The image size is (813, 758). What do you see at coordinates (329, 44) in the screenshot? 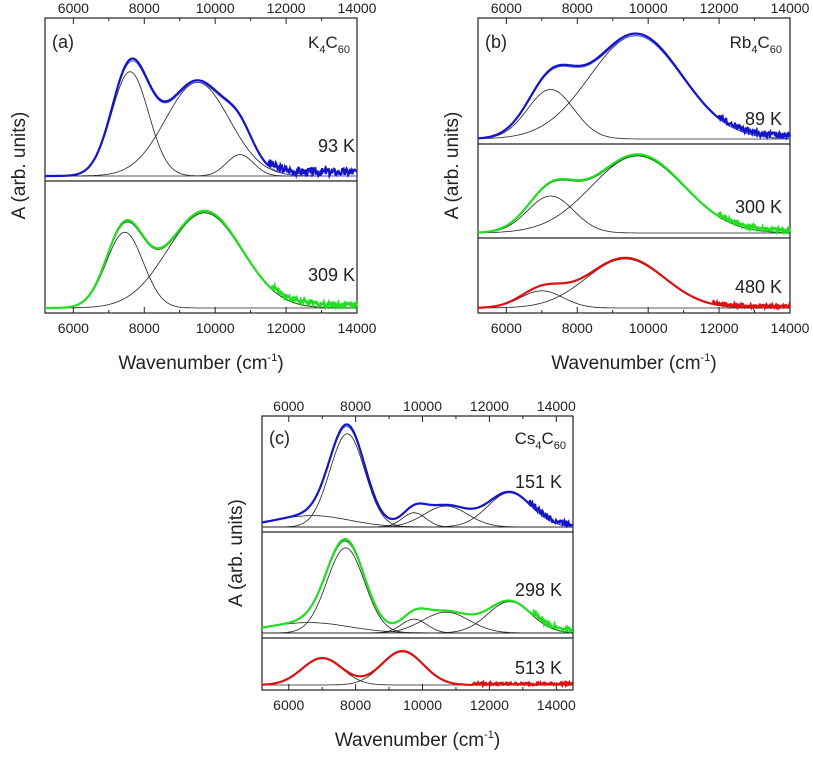
I see `compound-label: K4C60` at bounding box center [329, 44].